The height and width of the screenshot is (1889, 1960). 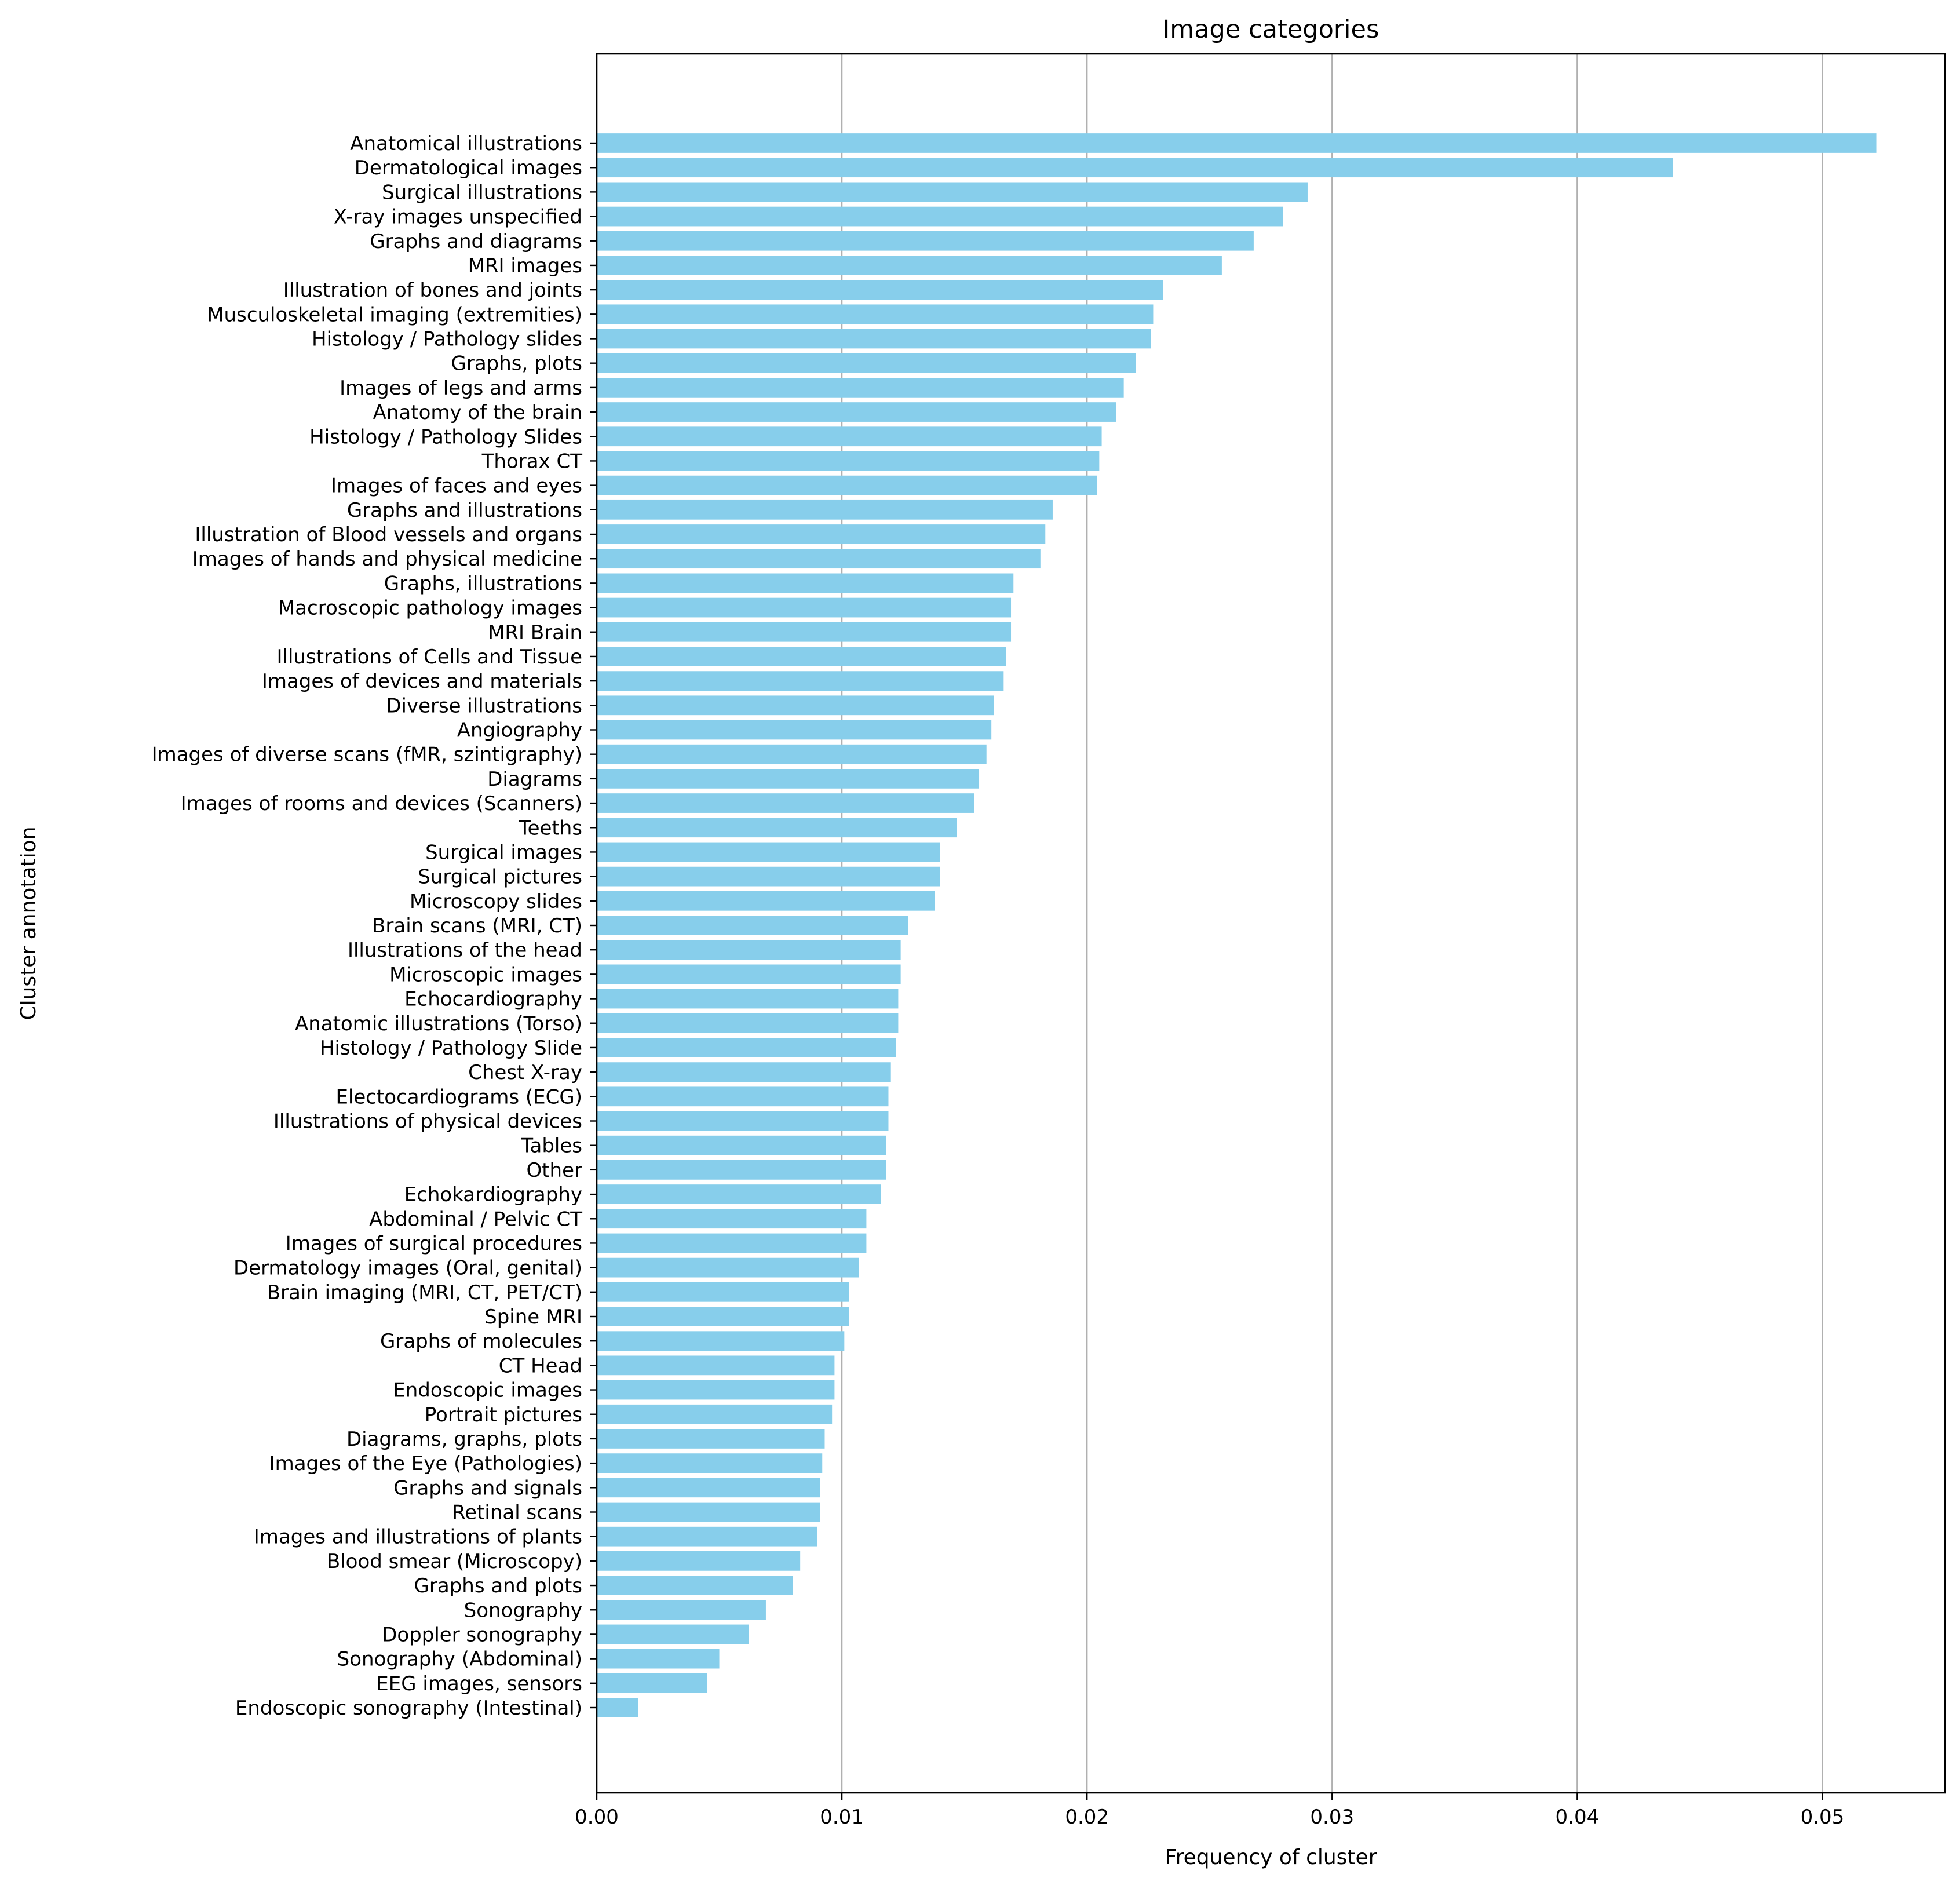 I want to click on y-tick-label: Images and illustrations of plants, so click(x=418, y=1537).